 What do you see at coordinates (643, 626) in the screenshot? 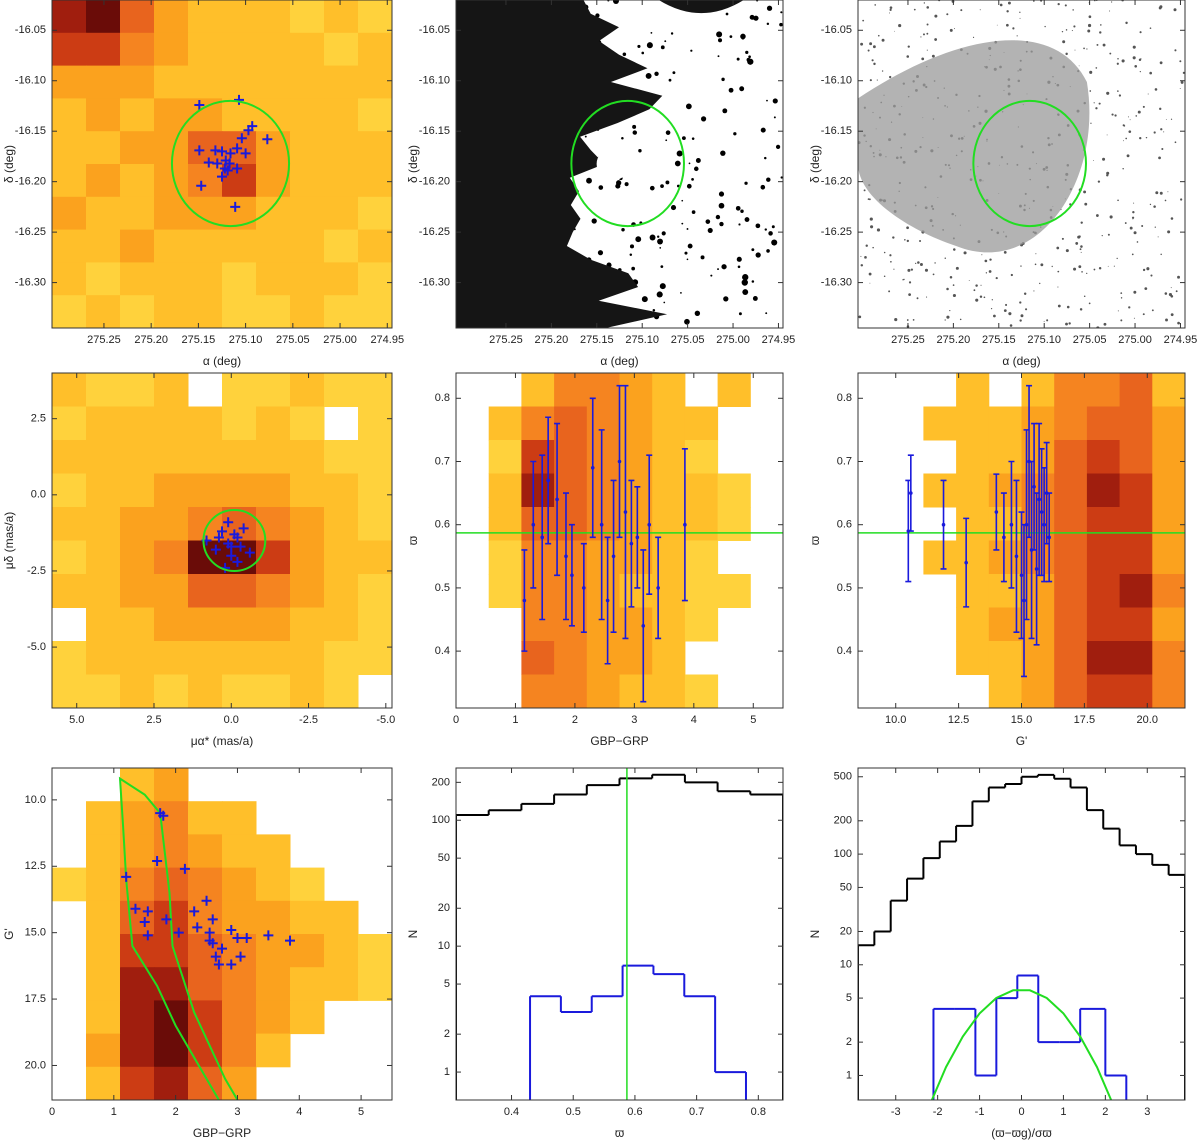
I see `error-bar` at bounding box center [643, 626].